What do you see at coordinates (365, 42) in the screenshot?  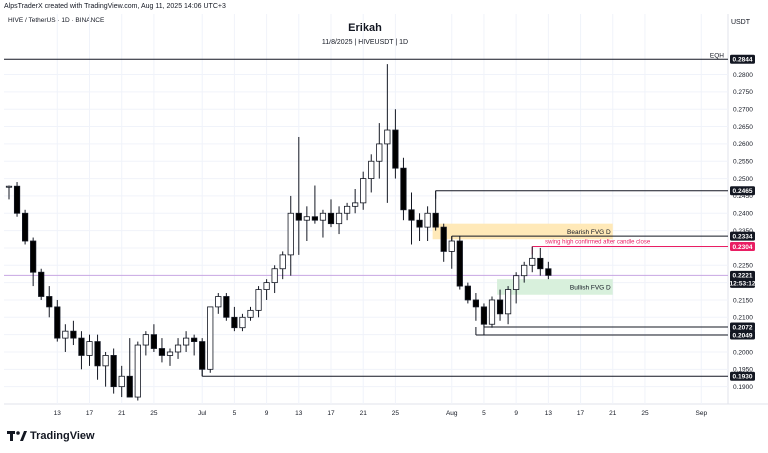 I see `chart-subtitle: 11/8/2025 | HIVEUSDT | 1D` at bounding box center [365, 42].